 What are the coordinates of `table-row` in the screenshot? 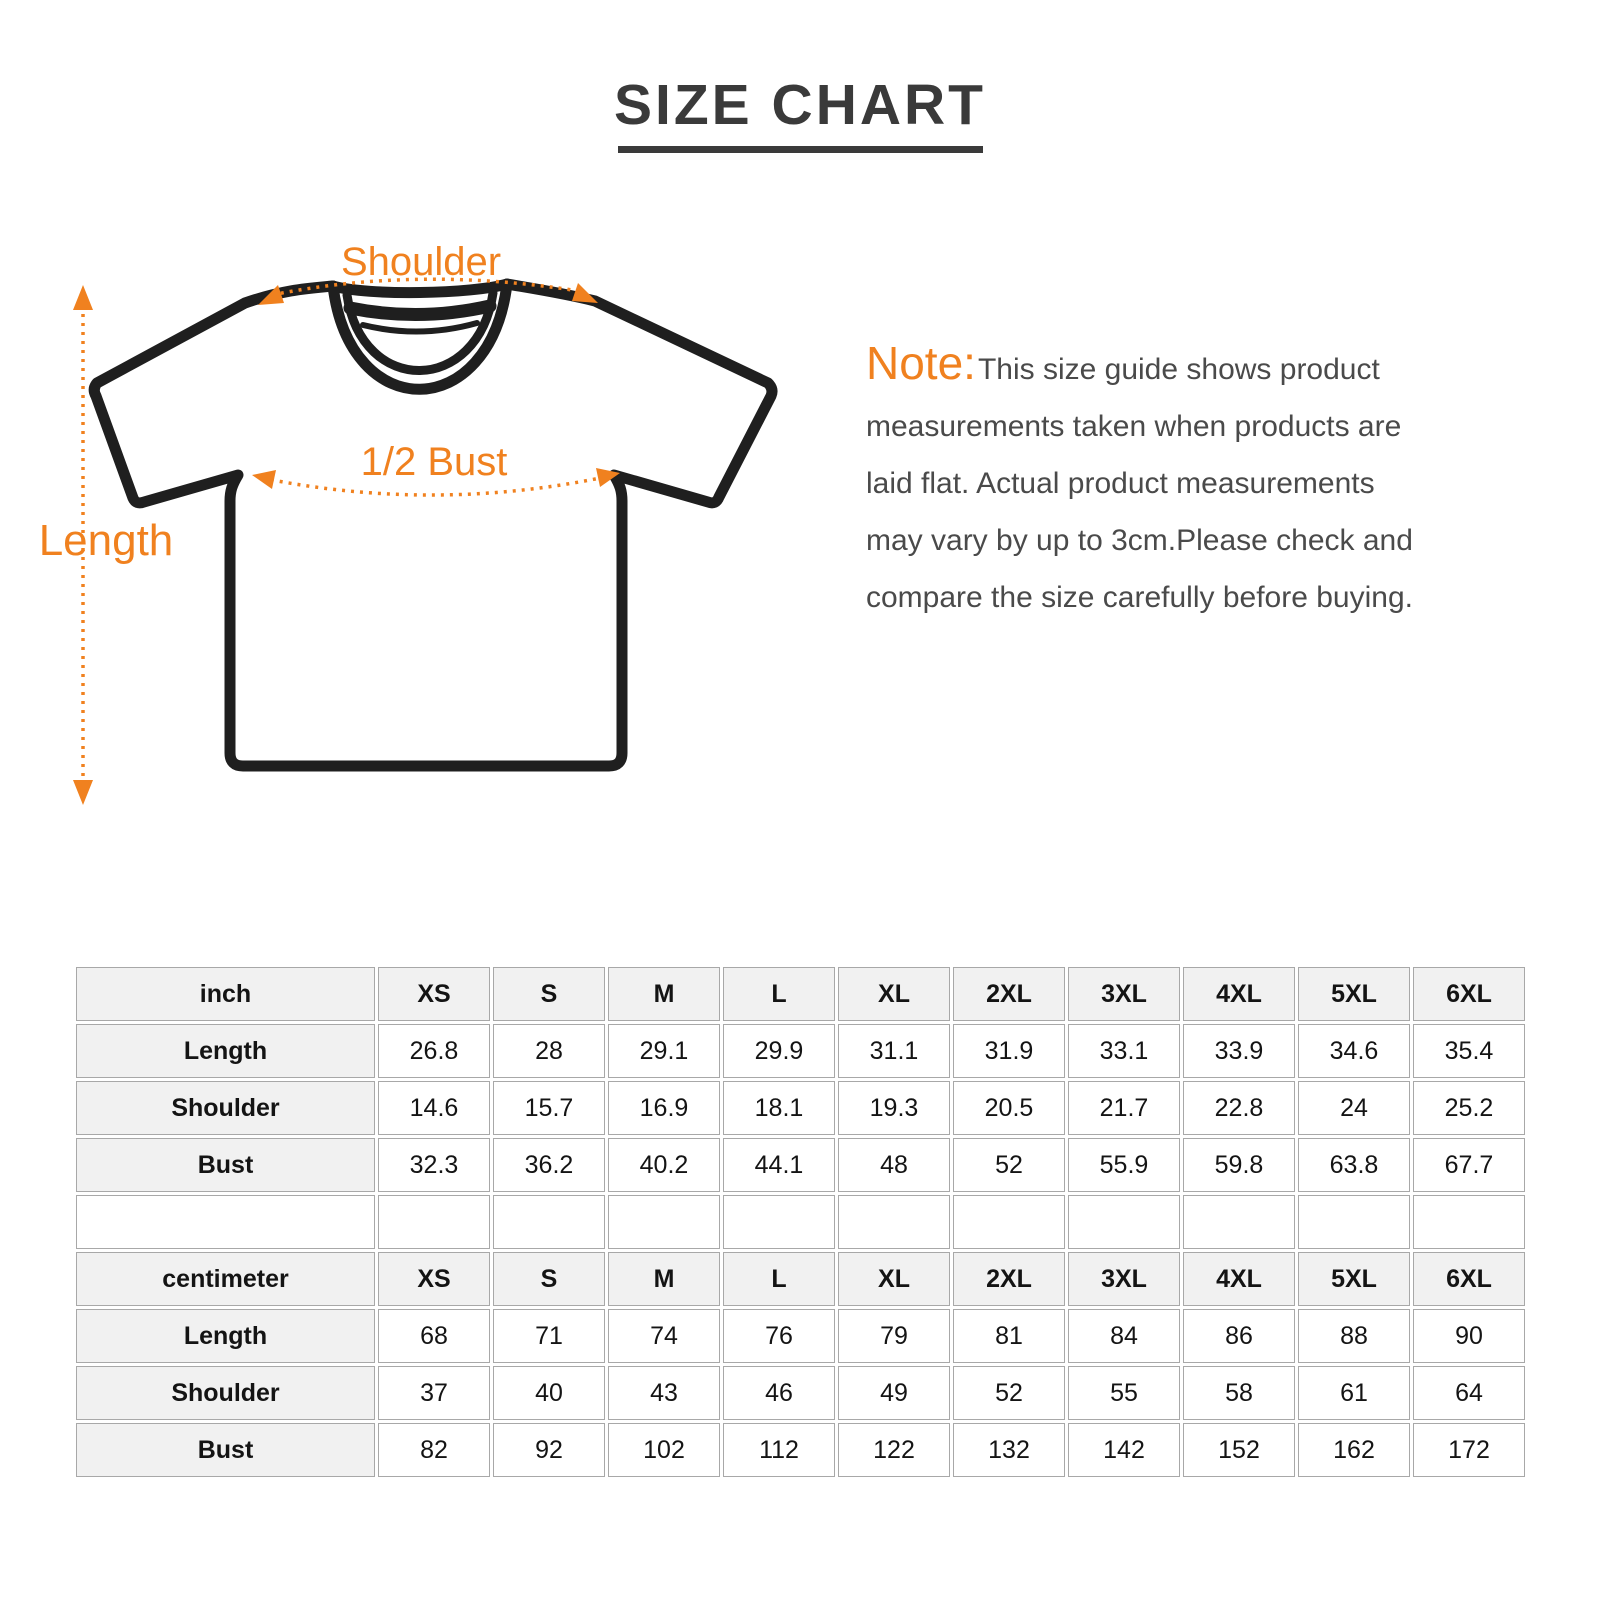 It's located at (800, 1222).